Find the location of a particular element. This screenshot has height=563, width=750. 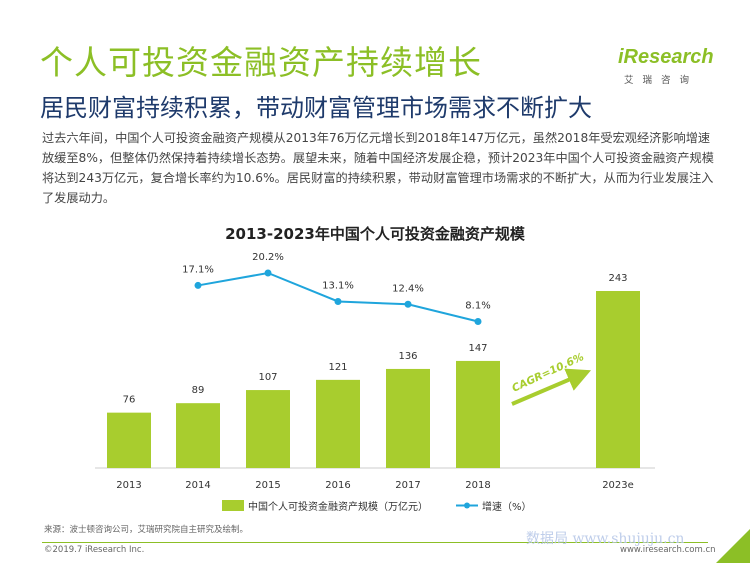

legend-line-label: 增速（%） is located at coordinates (507, 506).